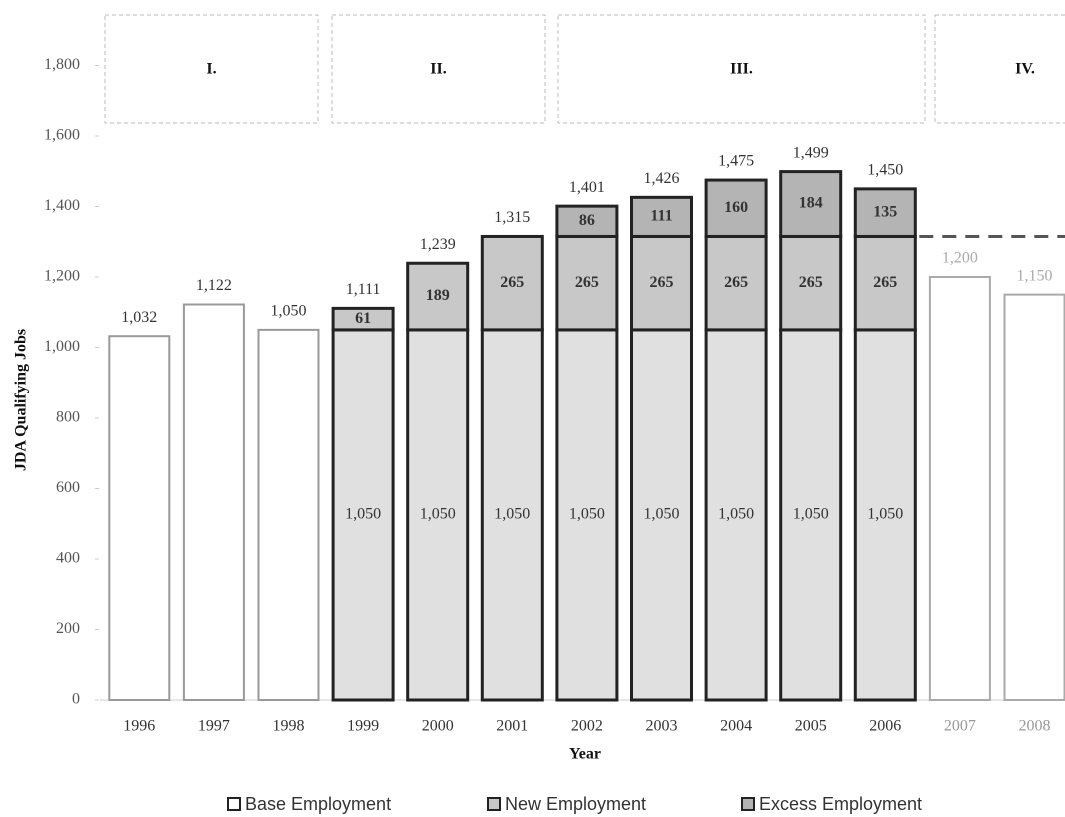  Describe the element at coordinates (62, 205) in the screenshot. I see `y-tick-label: 1,400` at that location.